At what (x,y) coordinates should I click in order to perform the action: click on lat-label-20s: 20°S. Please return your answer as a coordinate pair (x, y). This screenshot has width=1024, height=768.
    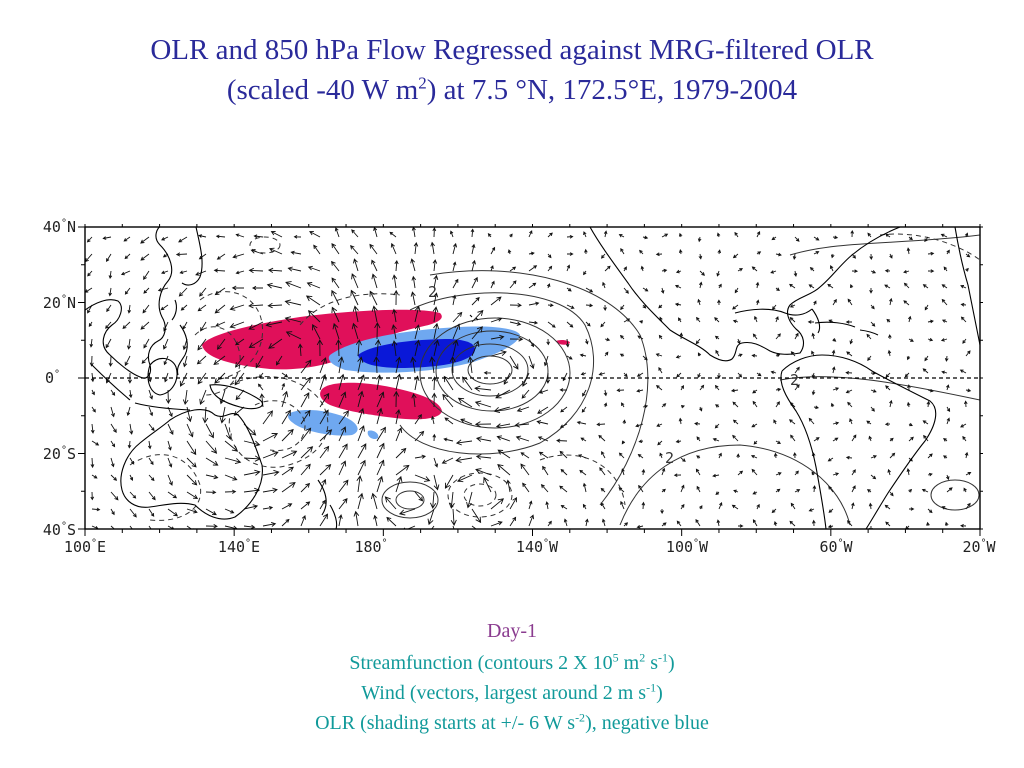
    Looking at the image, I should click on (45, 454).